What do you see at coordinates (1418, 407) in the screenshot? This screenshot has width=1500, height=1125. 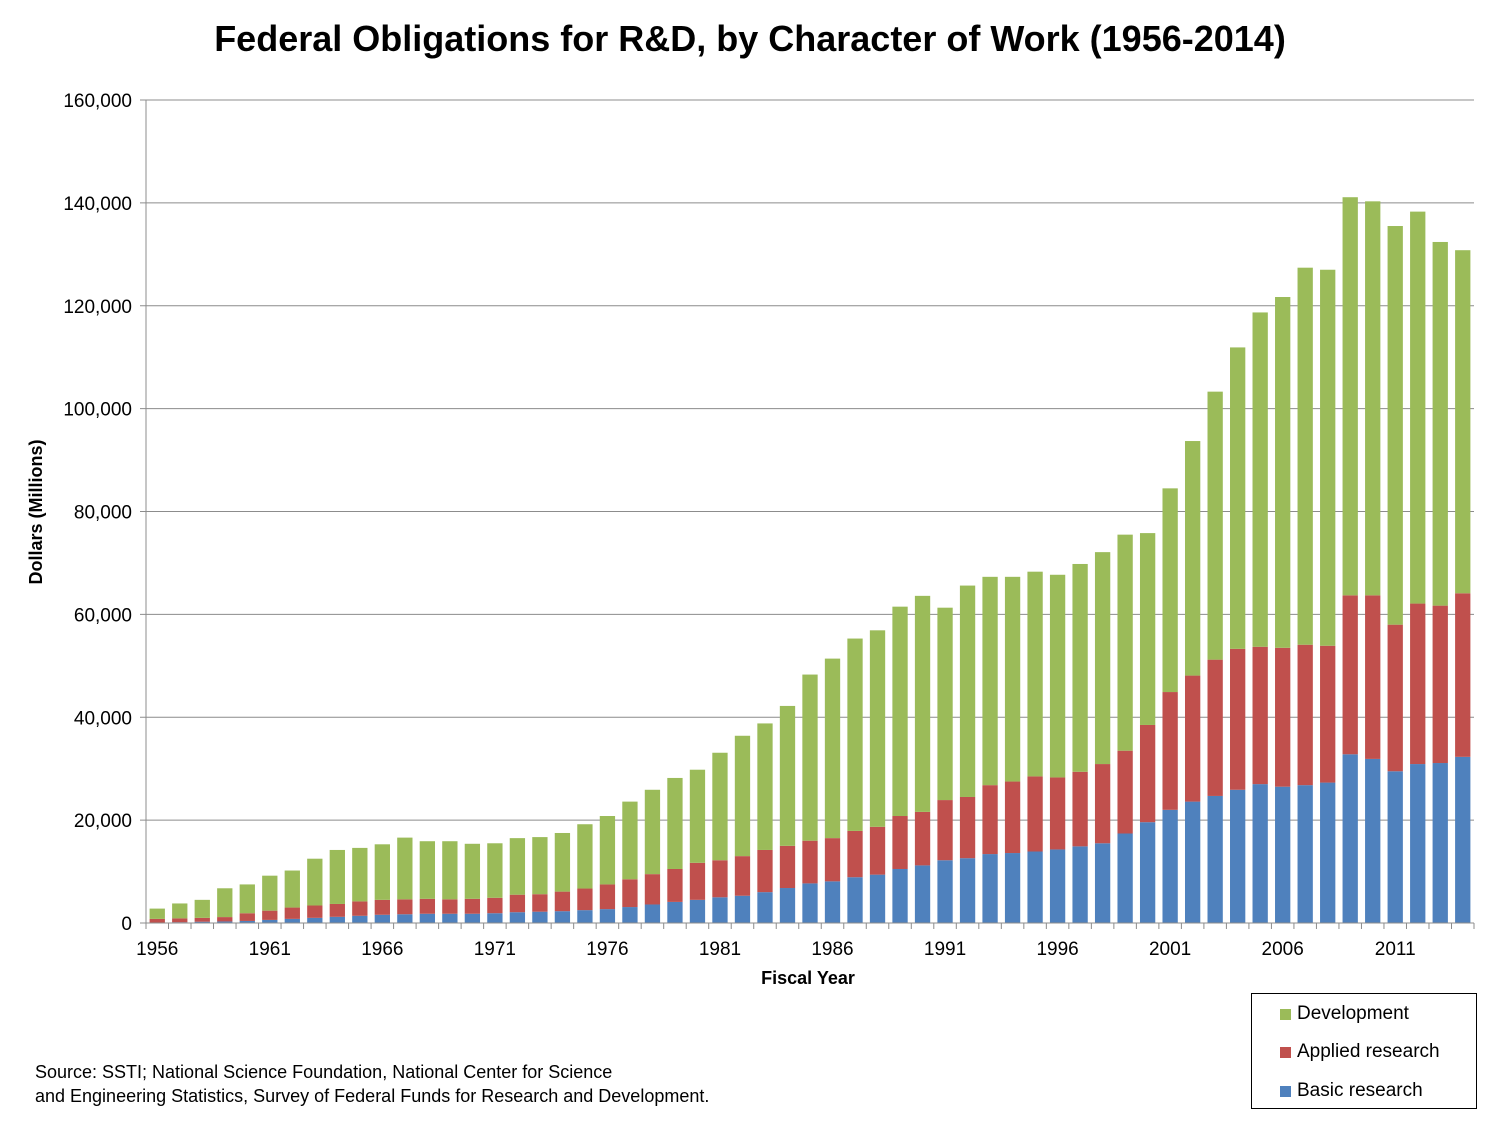 I see `bar-development-2012` at bounding box center [1418, 407].